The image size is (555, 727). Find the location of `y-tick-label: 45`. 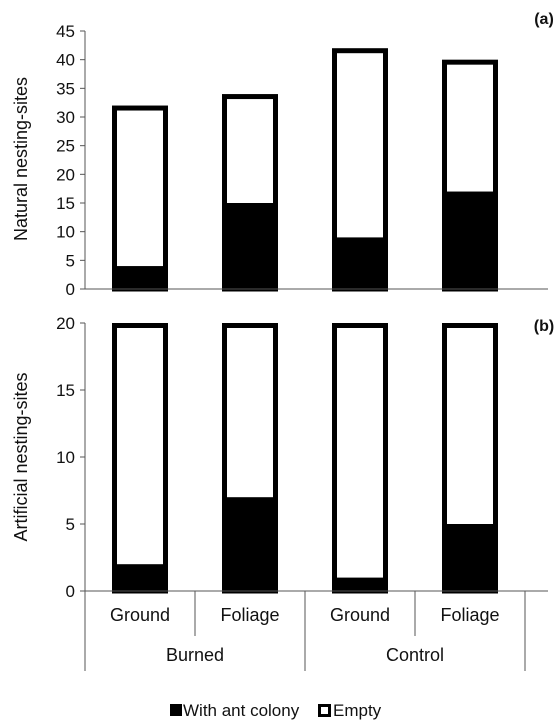

y-tick-label: 45 is located at coordinates (65, 31).